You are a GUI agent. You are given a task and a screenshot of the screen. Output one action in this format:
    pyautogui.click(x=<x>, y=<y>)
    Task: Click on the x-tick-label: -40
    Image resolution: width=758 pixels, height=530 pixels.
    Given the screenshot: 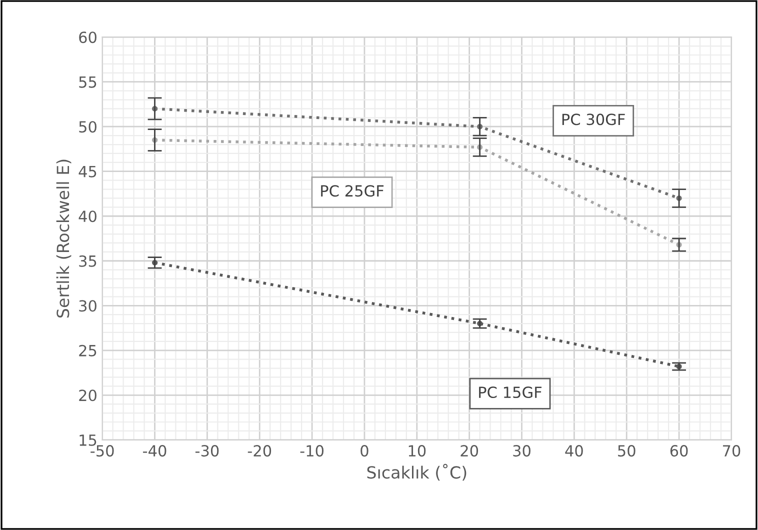 What is the action you would take?
    pyautogui.click(x=154, y=451)
    